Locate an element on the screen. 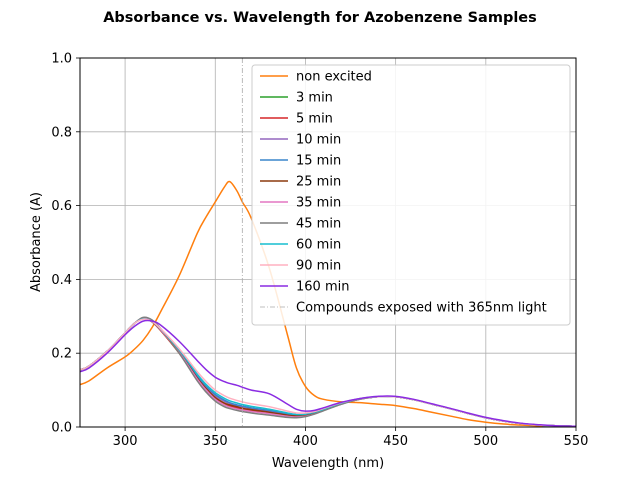 The height and width of the screenshot is (480, 640). x-axis-label: Wavelength (nm) is located at coordinates (328, 463).